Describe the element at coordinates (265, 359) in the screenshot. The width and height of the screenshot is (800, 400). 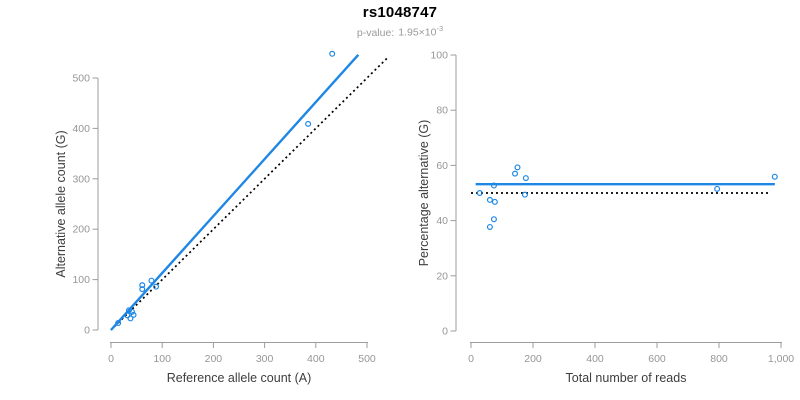
I see `x-tick-label: 300` at that location.